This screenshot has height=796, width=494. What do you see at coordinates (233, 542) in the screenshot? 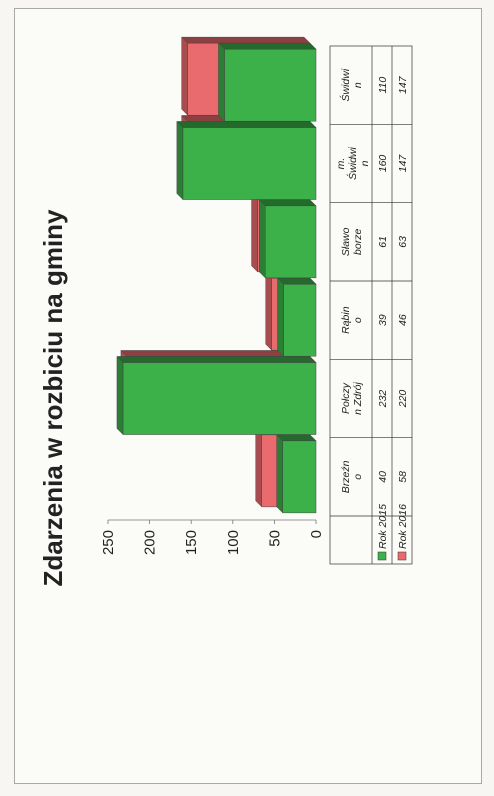
I see `y-tick-label: 100` at bounding box center [233, 542].